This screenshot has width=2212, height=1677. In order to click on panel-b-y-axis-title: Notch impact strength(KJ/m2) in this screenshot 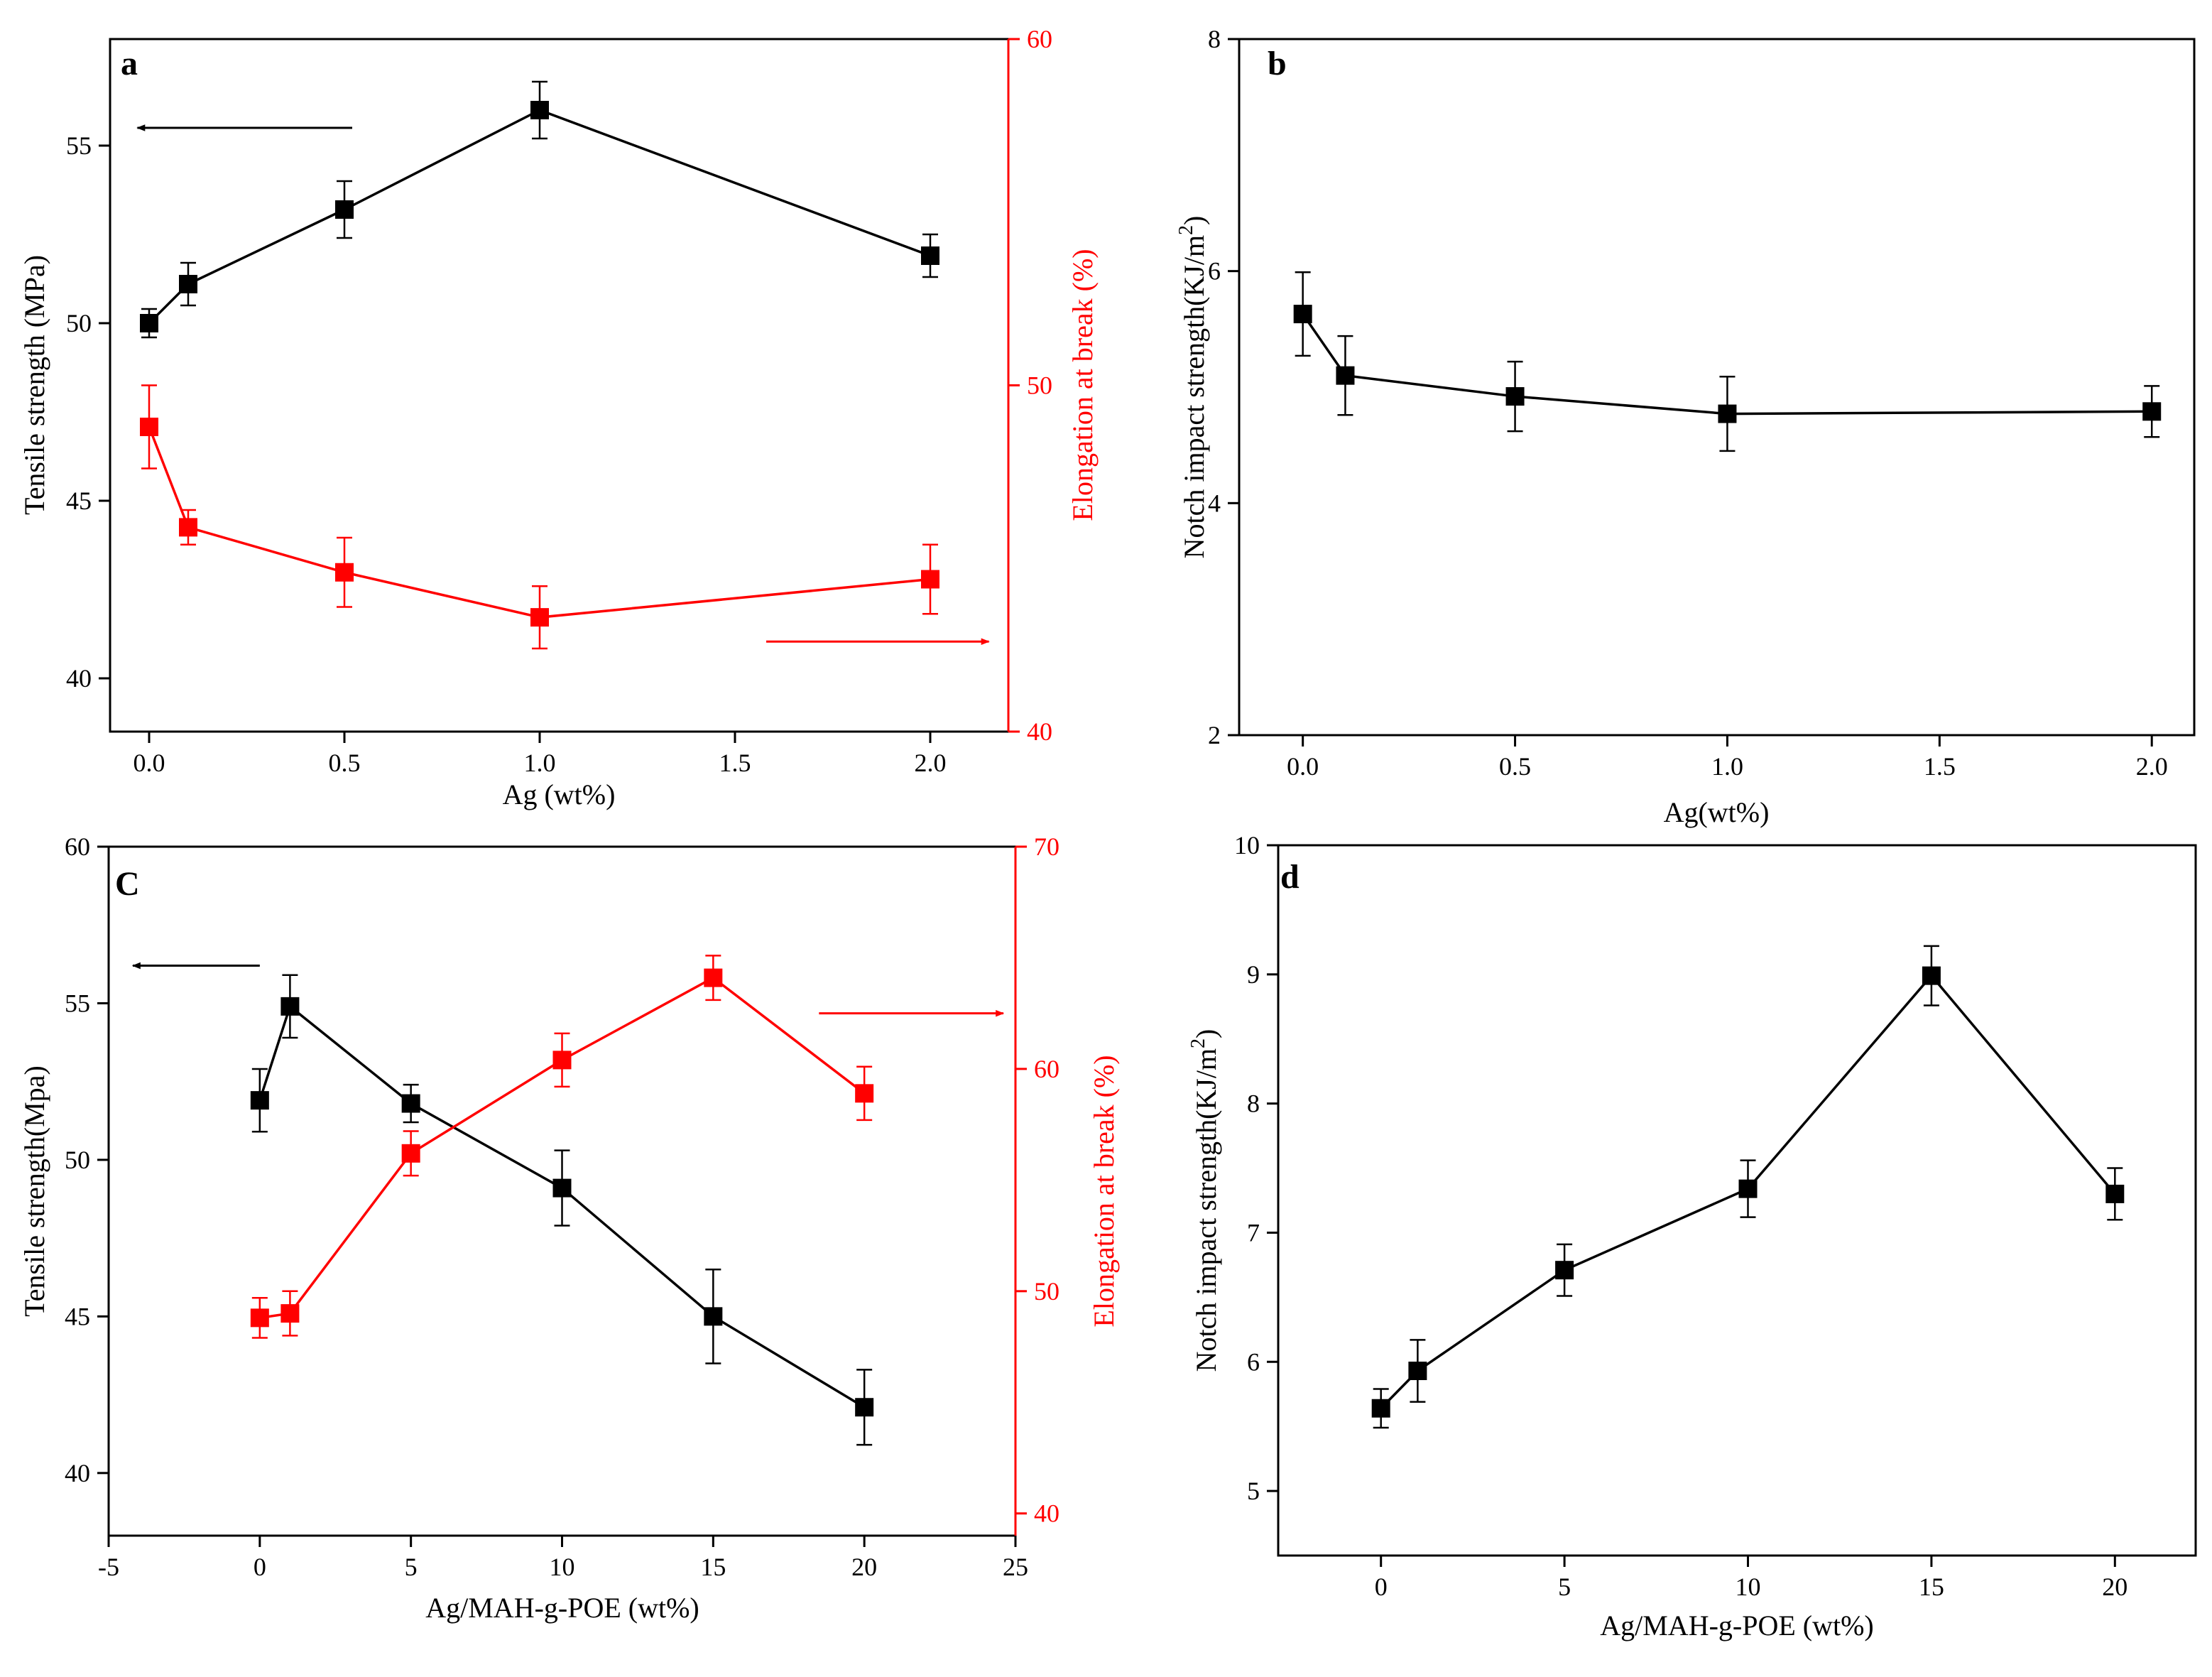, I will do `click(1192, 387)`.